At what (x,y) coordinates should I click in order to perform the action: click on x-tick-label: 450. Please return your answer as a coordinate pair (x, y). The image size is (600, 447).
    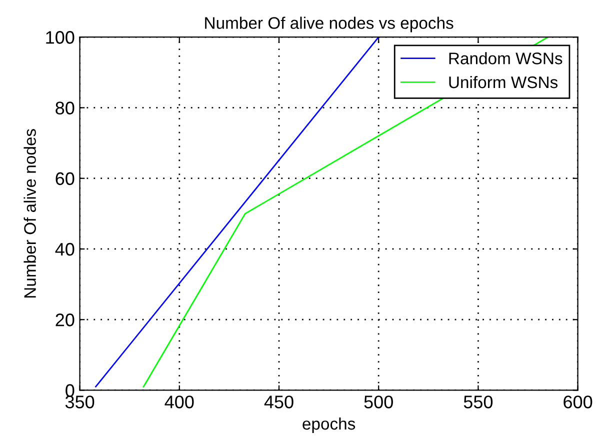
    Looking at the image, I should click on (279, 402).